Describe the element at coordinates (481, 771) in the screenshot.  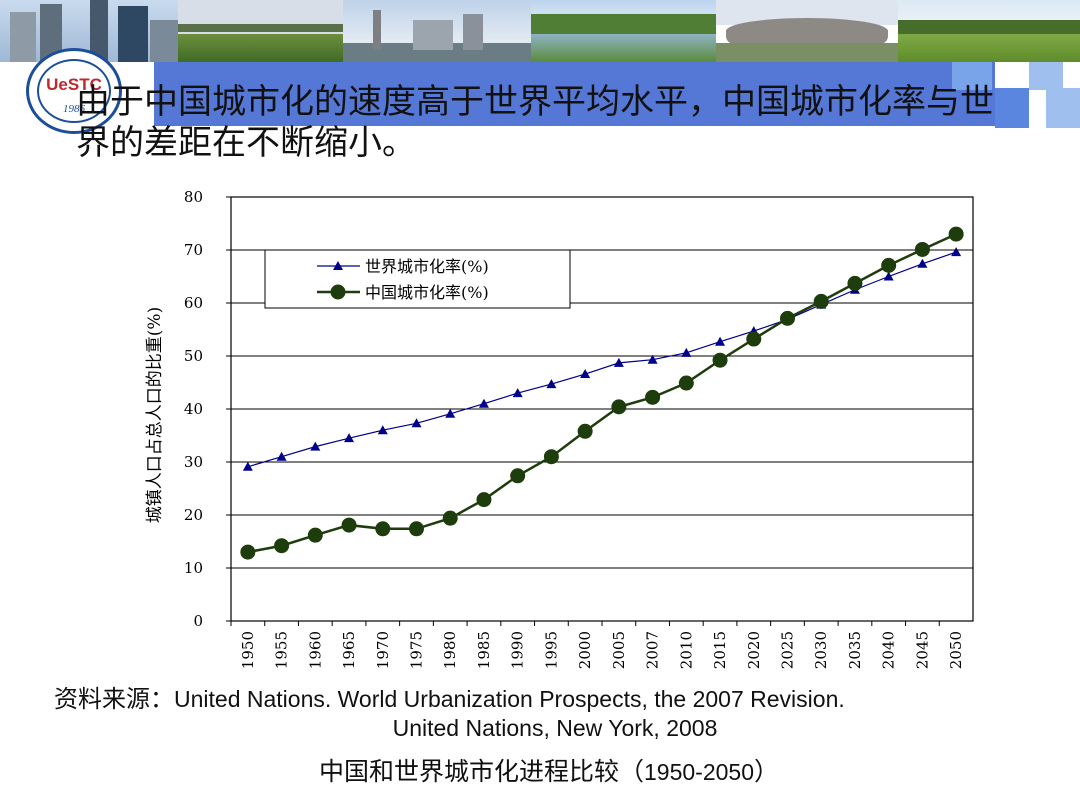
I see `caption-text: 中国和世界城市化进程比较（` at that location.